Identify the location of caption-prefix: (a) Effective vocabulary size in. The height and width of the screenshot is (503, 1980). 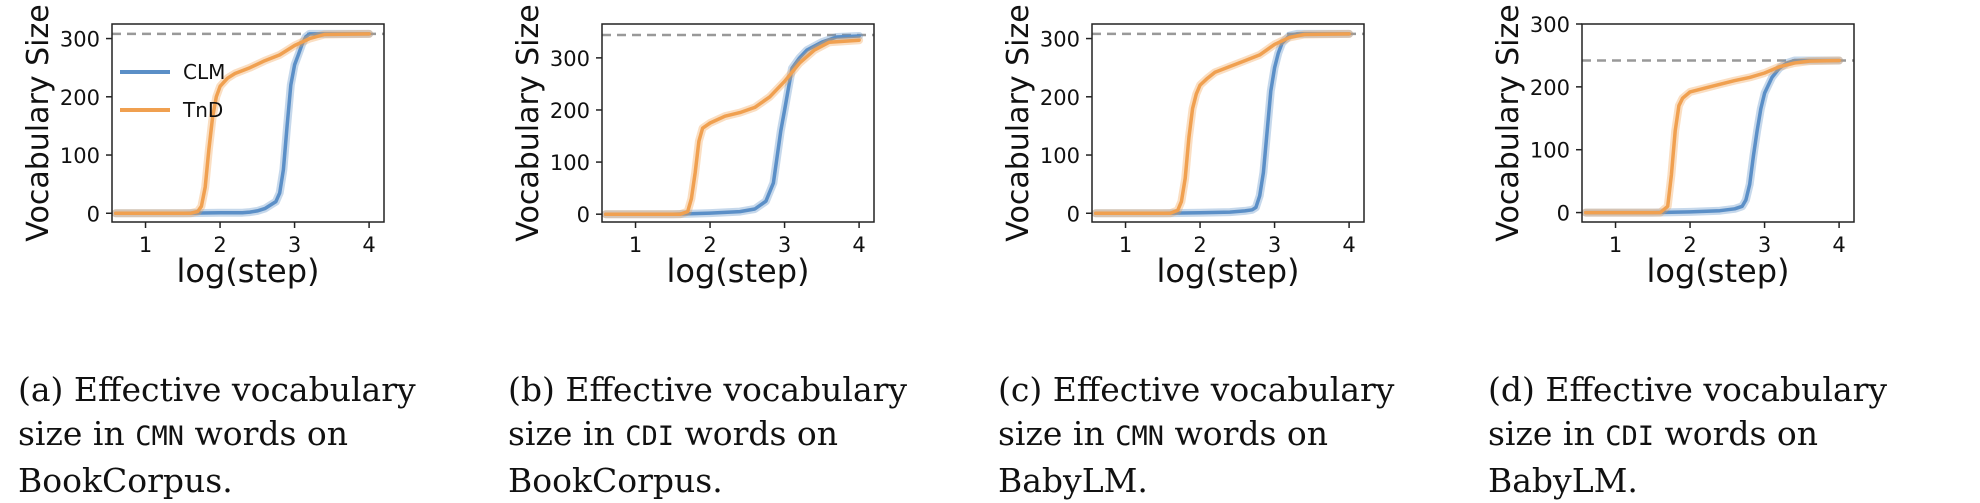
(217, 411).